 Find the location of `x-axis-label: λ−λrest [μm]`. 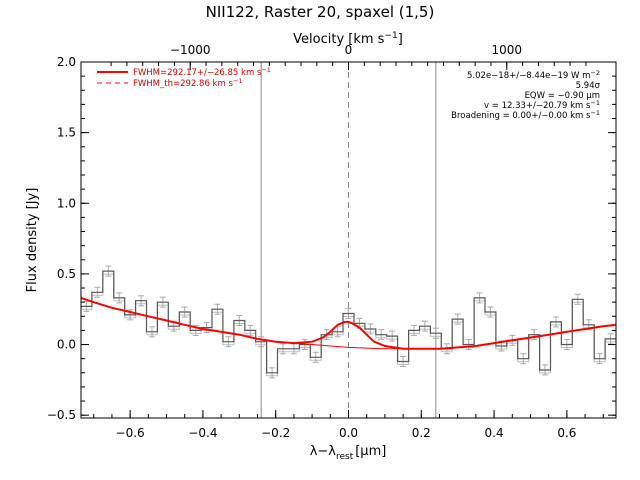

x-axis-label: λ−λrest [μm] is located at coordinates (348, 453).